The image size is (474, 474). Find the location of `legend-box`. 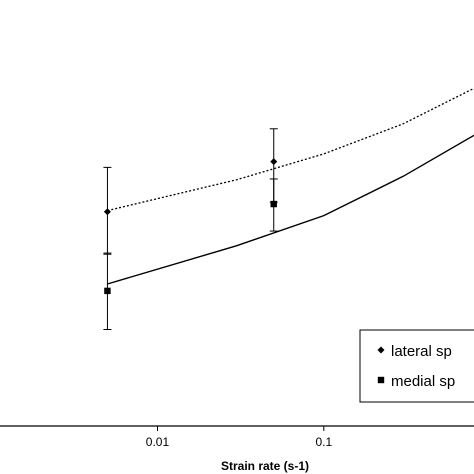

legend-box is located at coordinates (416, 366).